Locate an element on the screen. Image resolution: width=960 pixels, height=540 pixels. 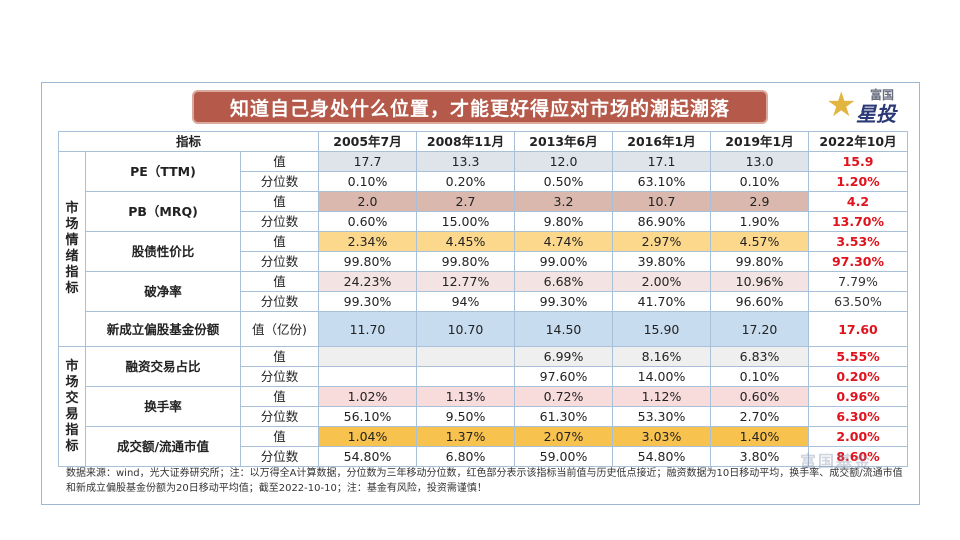
table-cell: 12.0 is located at coordinates (563, 161).